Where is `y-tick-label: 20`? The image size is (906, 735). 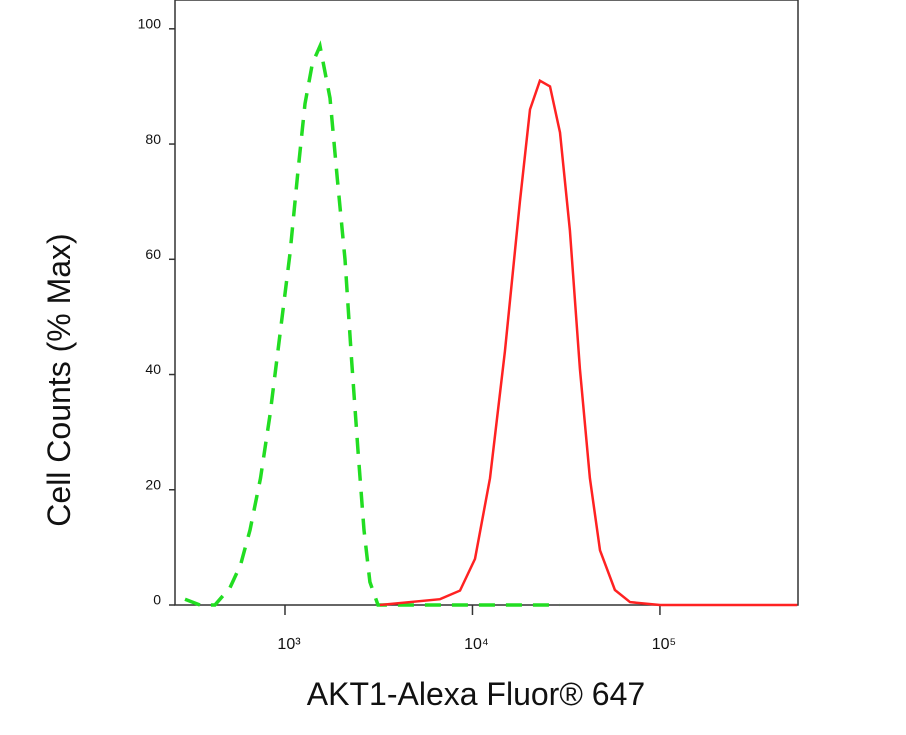 y-tick-label: 20 is located at coordinates (153, 484).